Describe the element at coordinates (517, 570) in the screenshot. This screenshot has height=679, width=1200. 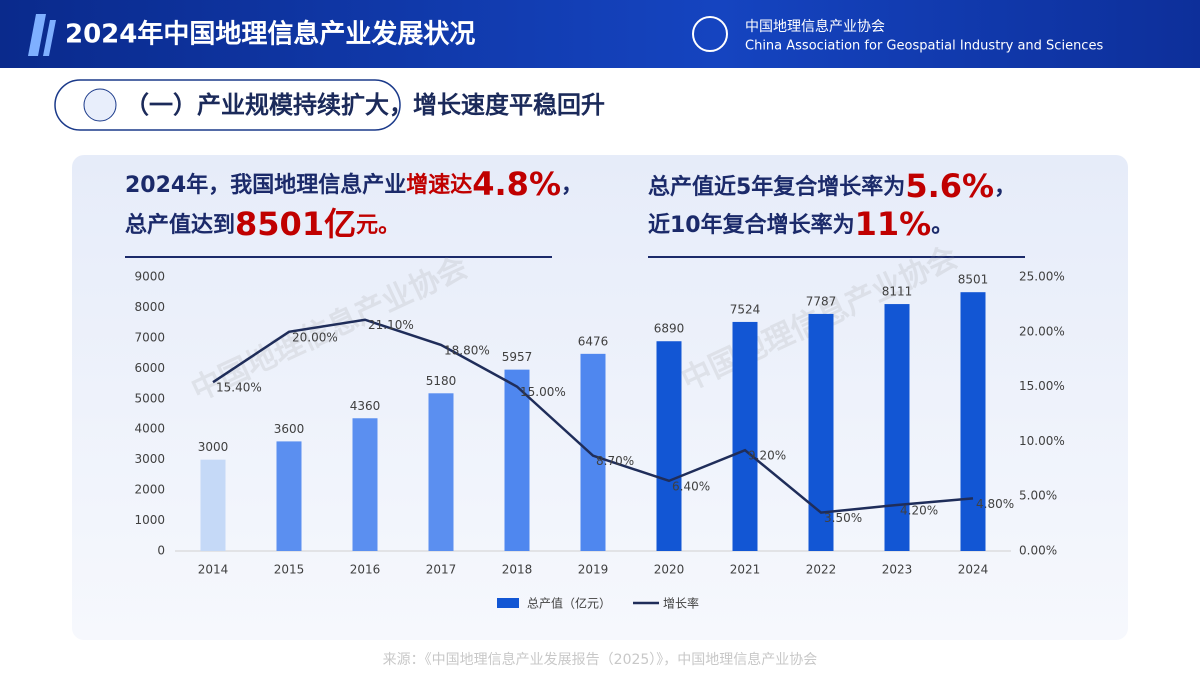
I see `x-tick-label: 2018` at that location.